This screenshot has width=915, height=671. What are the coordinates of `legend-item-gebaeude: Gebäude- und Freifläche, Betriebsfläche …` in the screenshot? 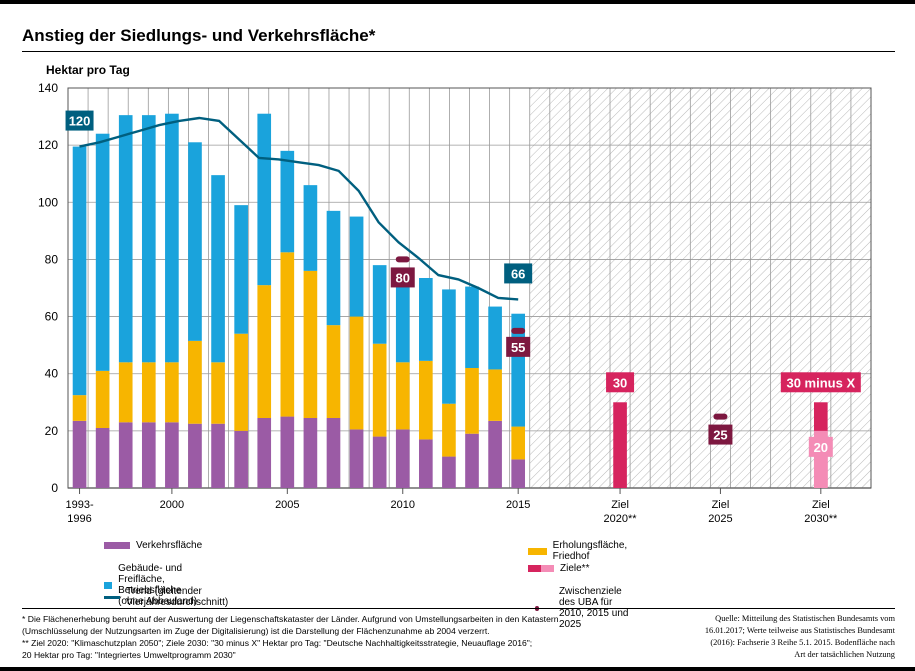 It's located at (151, 585).